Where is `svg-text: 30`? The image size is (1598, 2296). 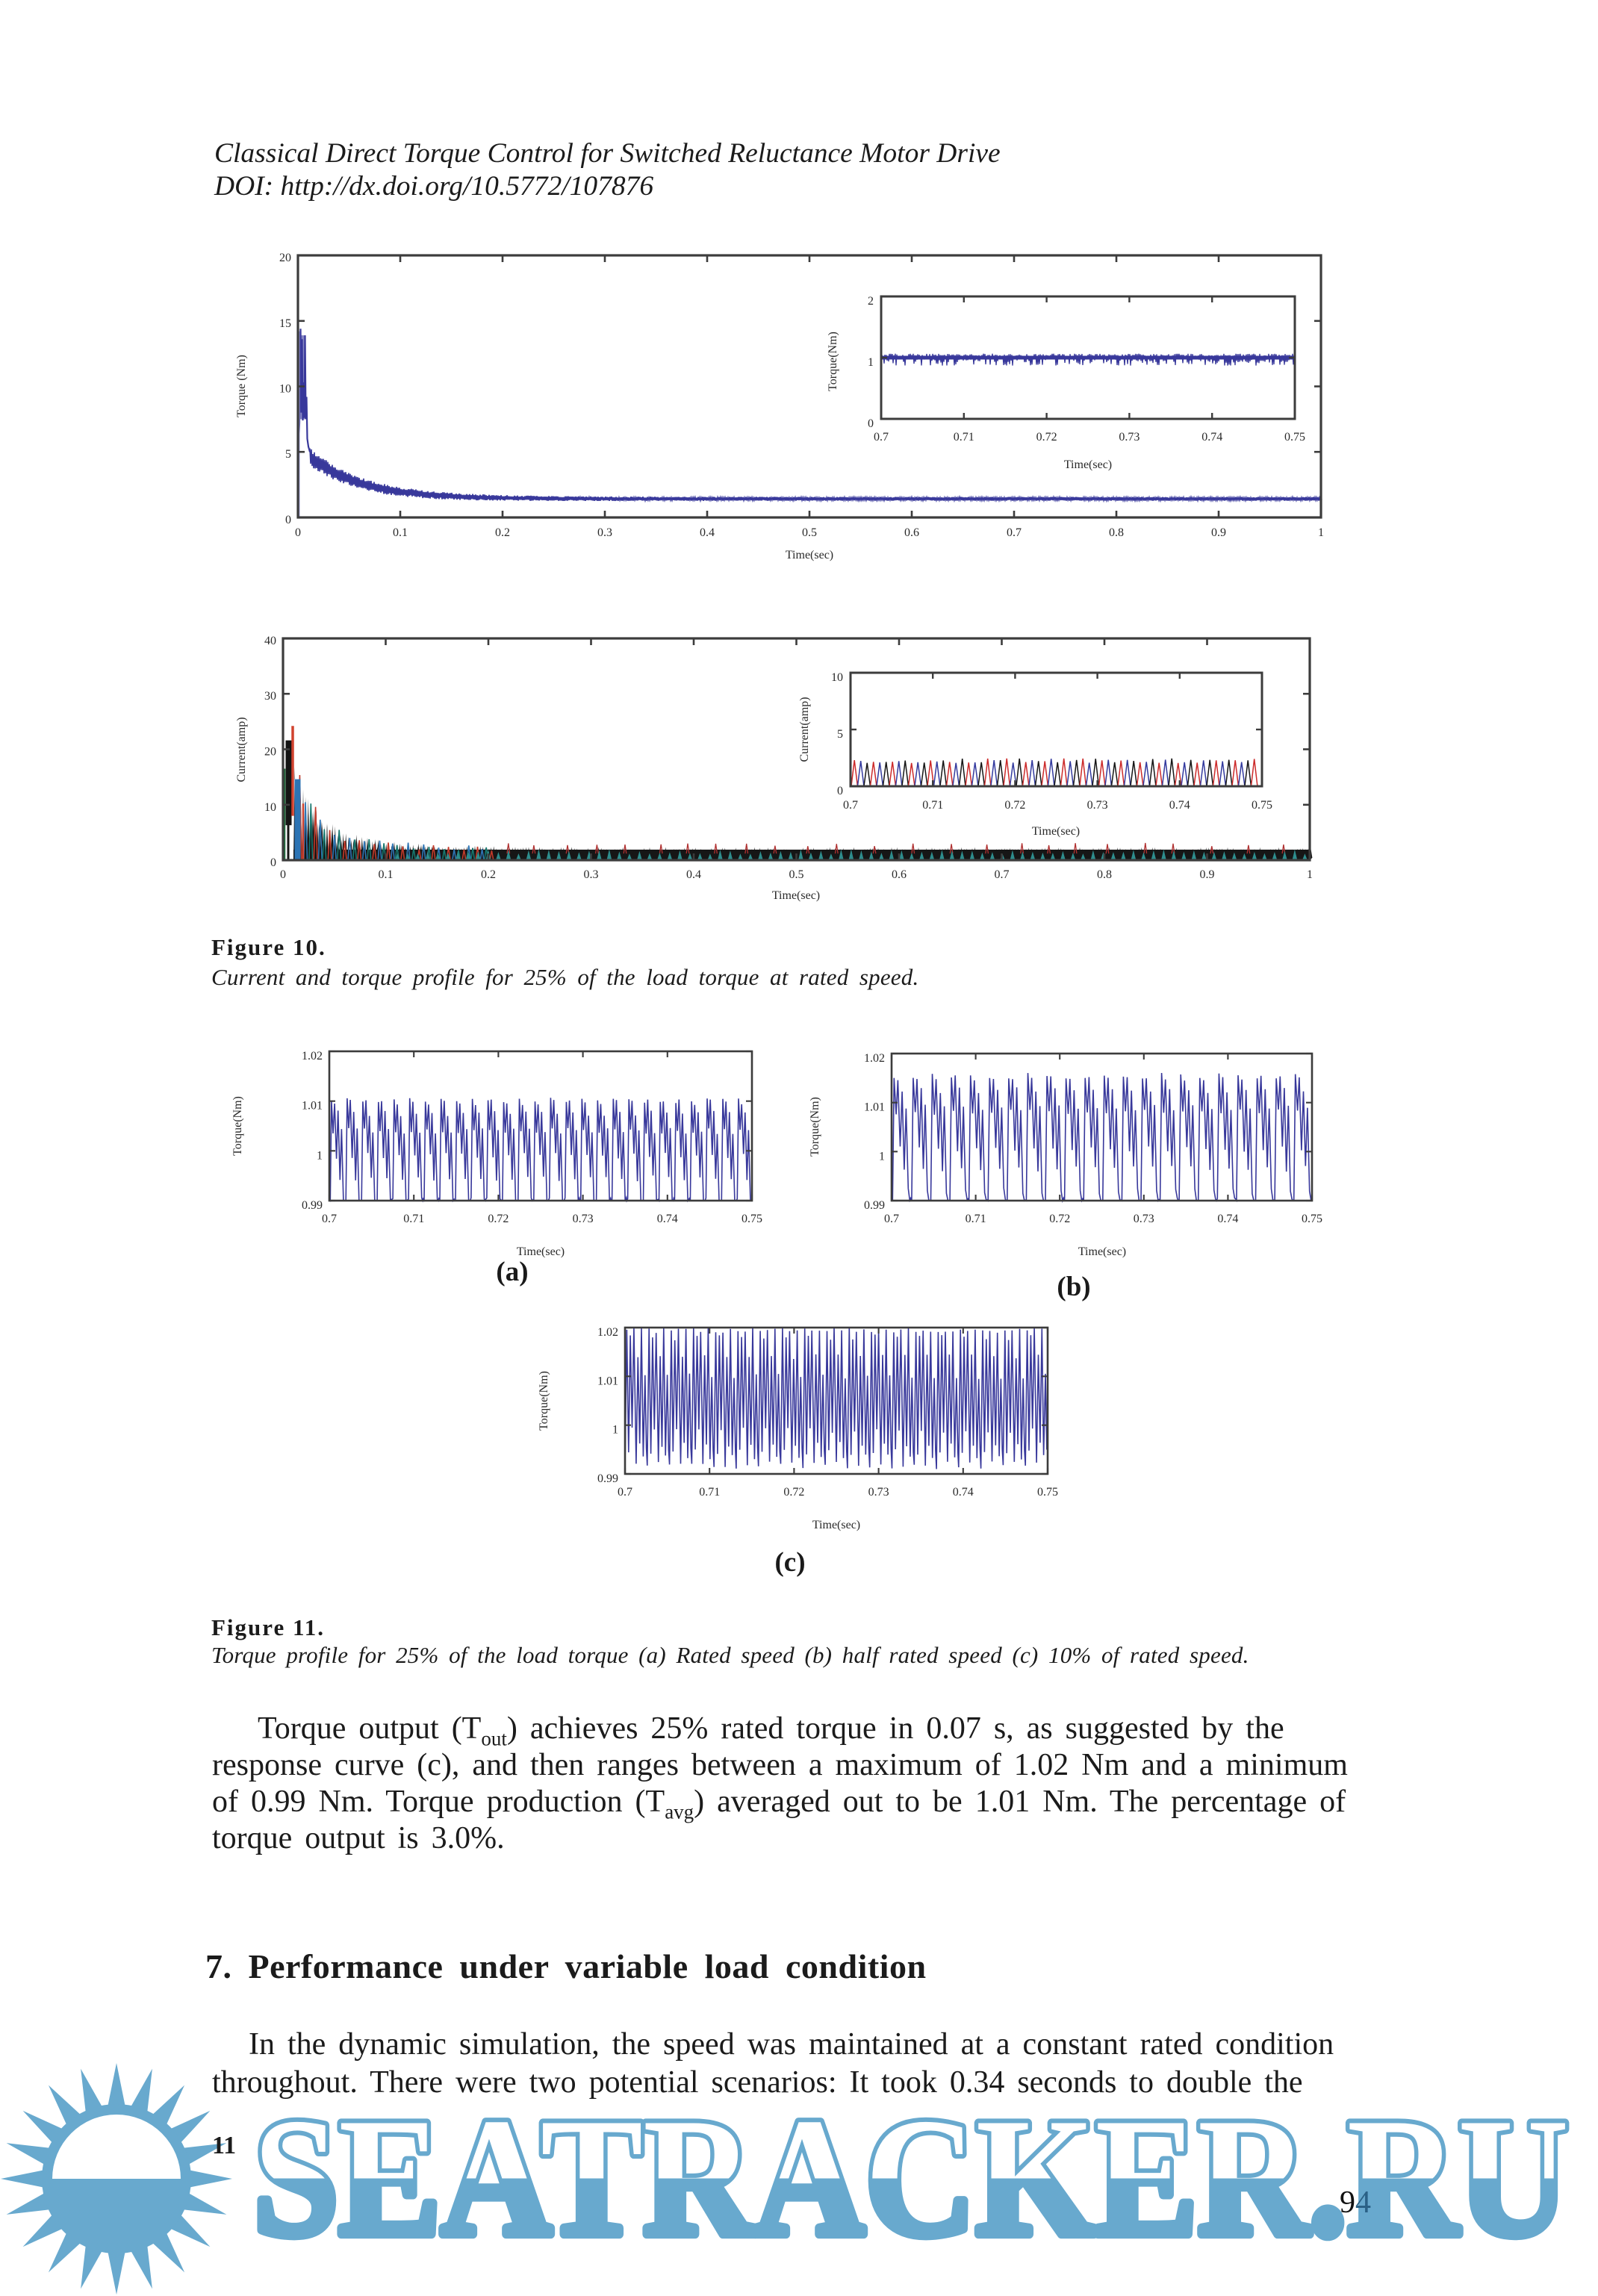
svg-text: 30 is located at coordinates (270, 696).